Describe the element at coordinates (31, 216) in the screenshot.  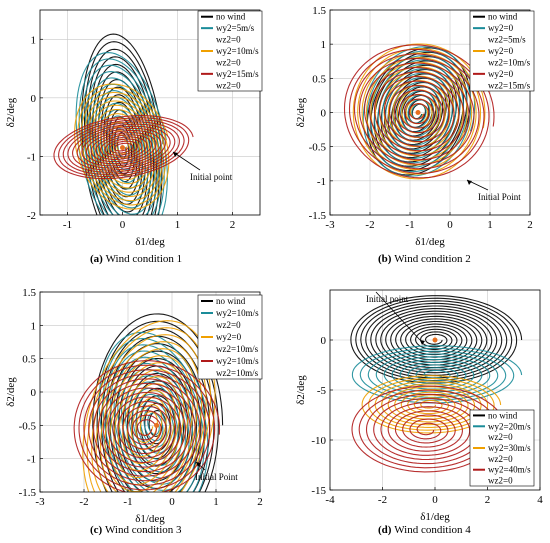
I see `y-tick-label: -2` at that location.